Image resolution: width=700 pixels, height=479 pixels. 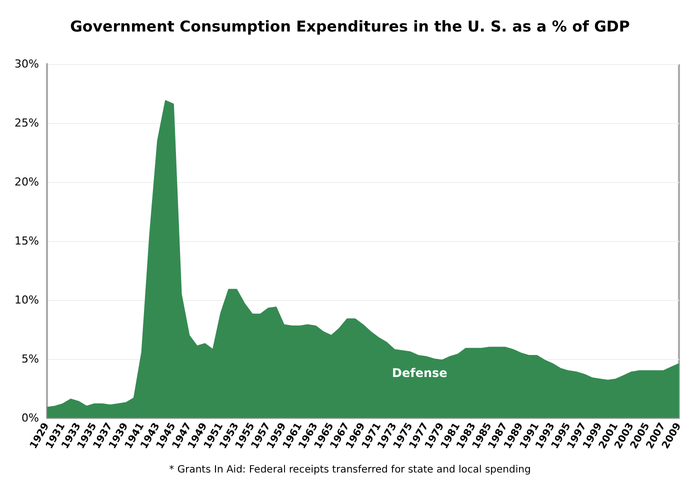 I want to click on y-tick-label: 10%, so click(x=26, y=300).